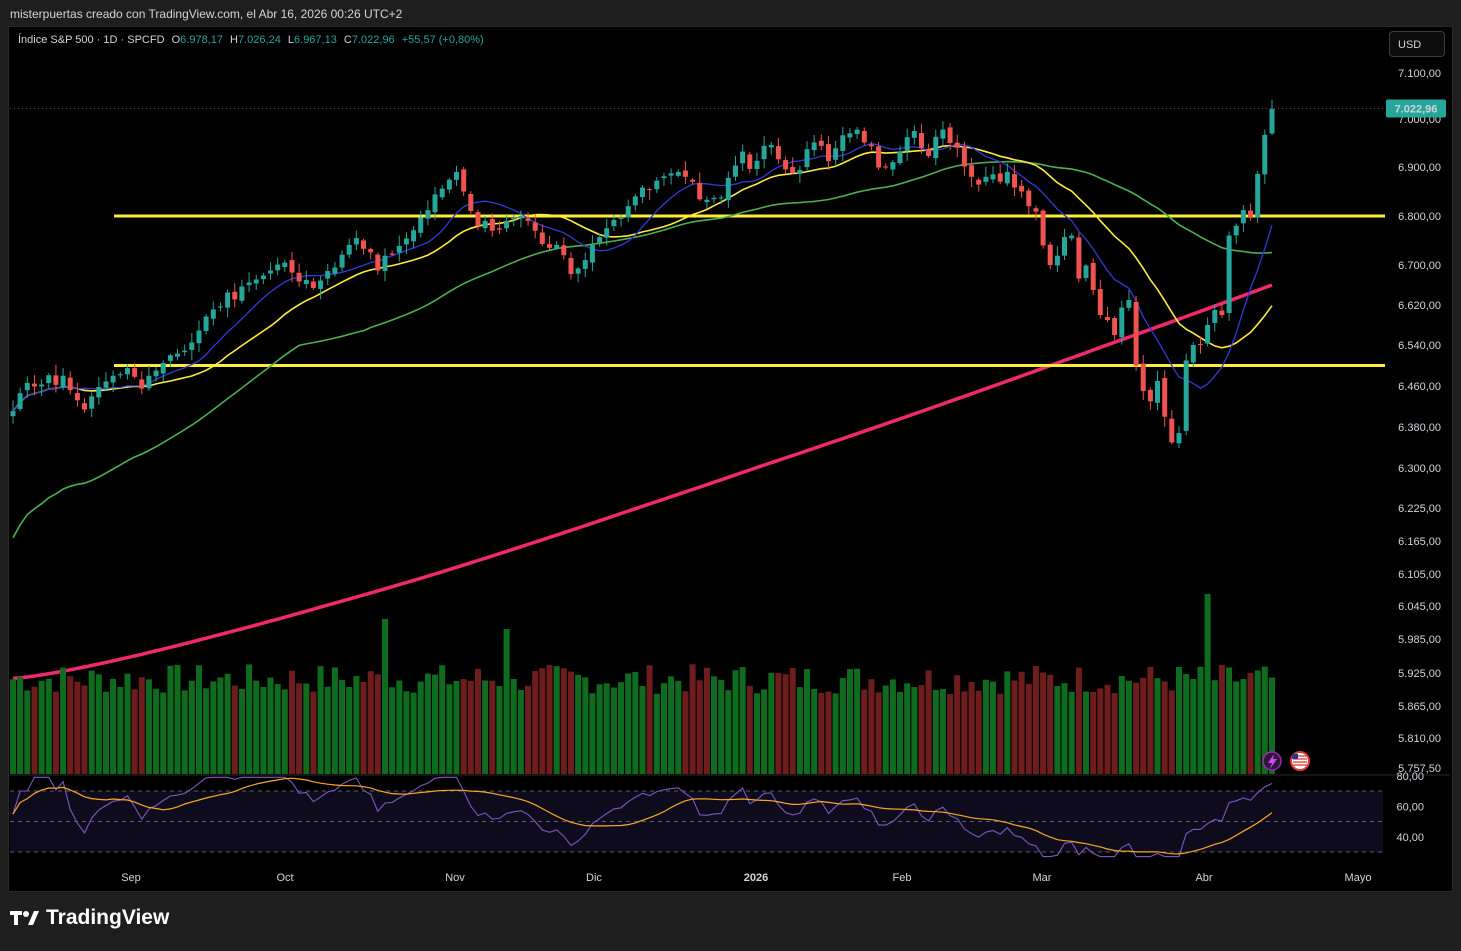 The image size is (1461, 951). What do you see at coordinates (1419, 346) in the screenshot?
I see `price-tick-label: 6.540,00` at bounding box center [1419, 346].